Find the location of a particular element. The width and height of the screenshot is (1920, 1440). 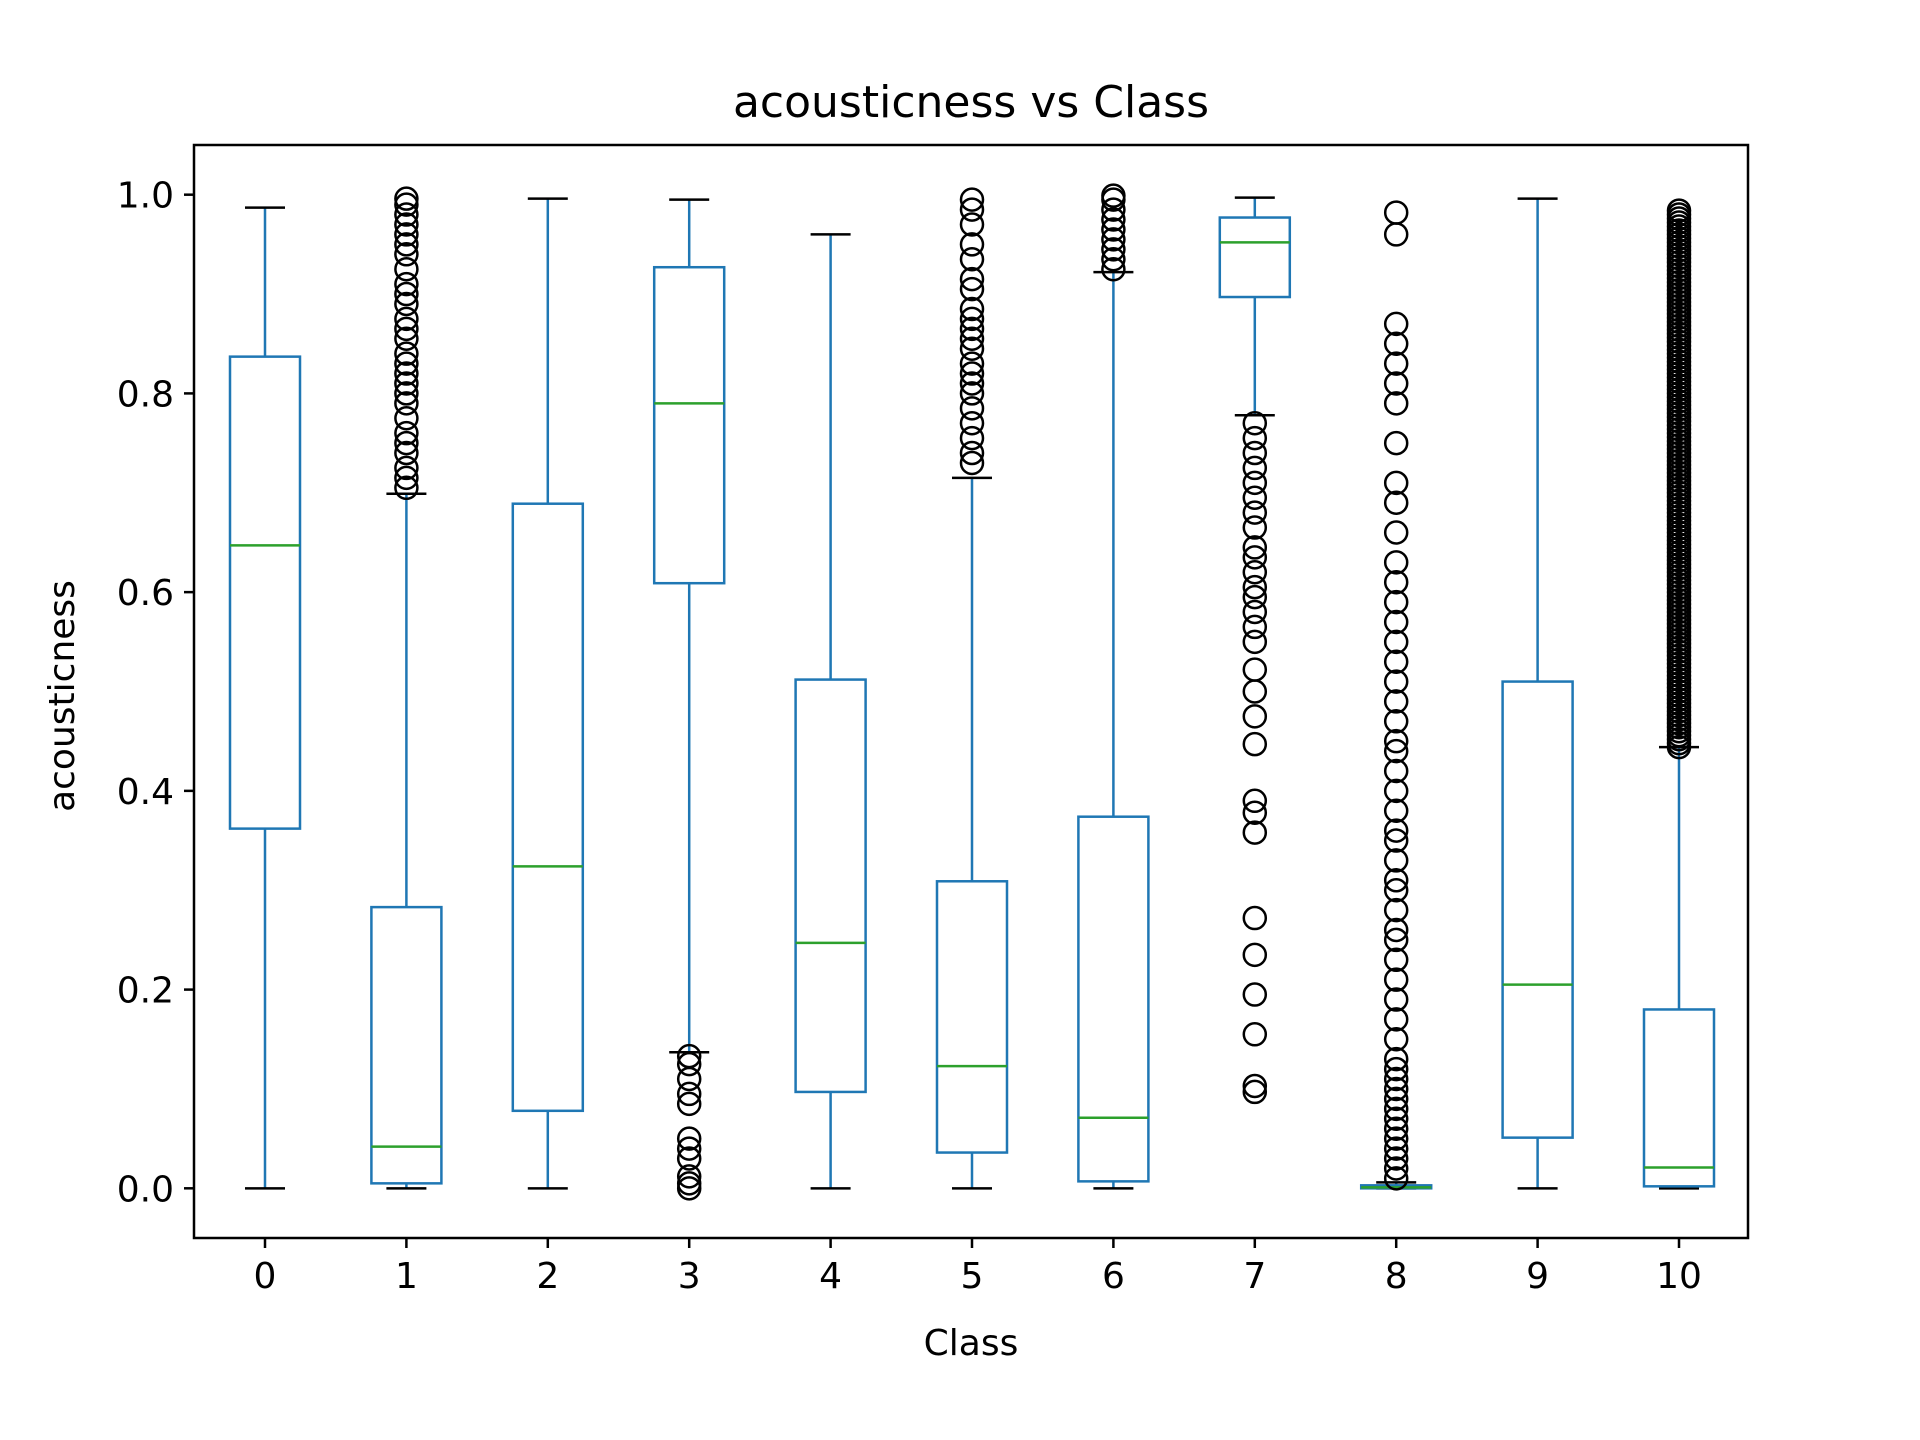

y-tick-label: 1.0 is located at coordinates (145, 196).